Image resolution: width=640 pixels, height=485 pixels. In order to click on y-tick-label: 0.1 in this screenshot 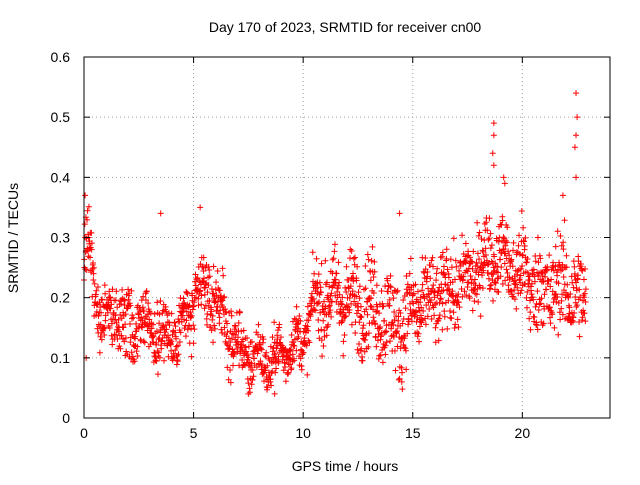, I will do `click(61, 358)`.